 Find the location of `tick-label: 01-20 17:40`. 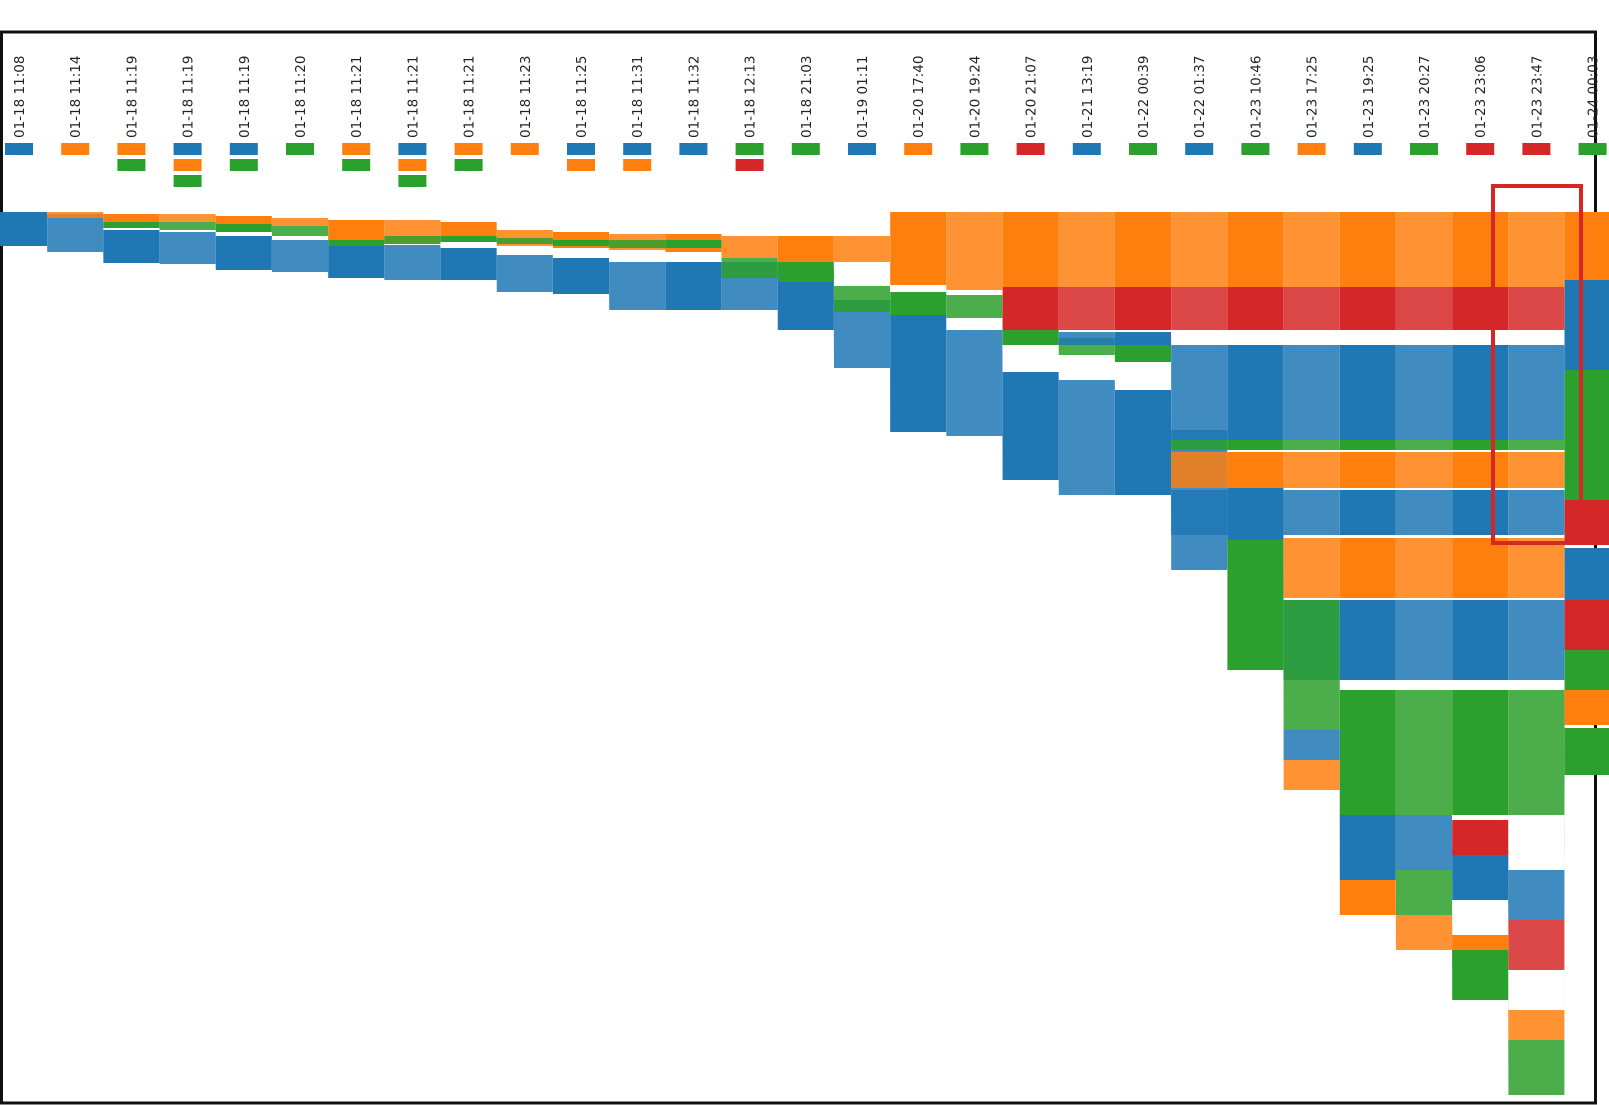

tick-label: 01-20 17:40 is located at coordinates (919, 97).